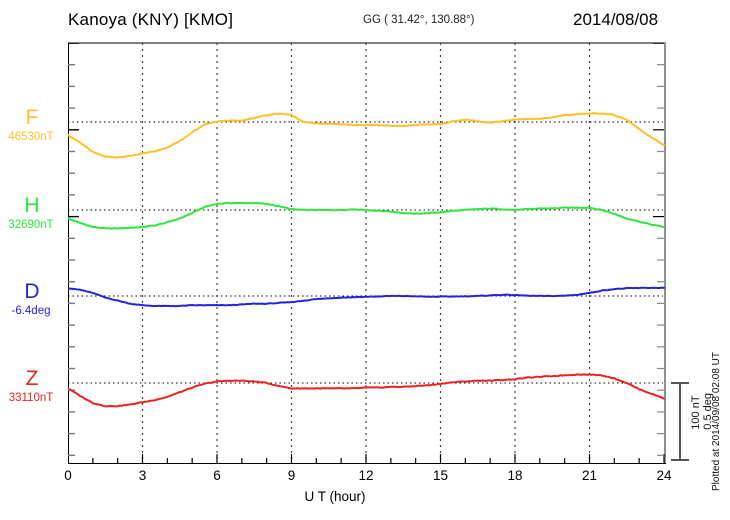  I want to click on component-baseline-value-d: -6.4deg, so click(31, 311).